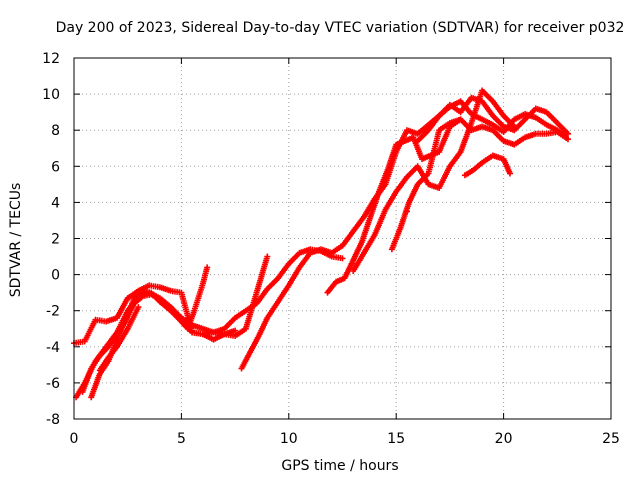 Image resolution: width=640 pixels, height=480 pixels. I want to click on y-tick-label: -6, so click(53, 384).